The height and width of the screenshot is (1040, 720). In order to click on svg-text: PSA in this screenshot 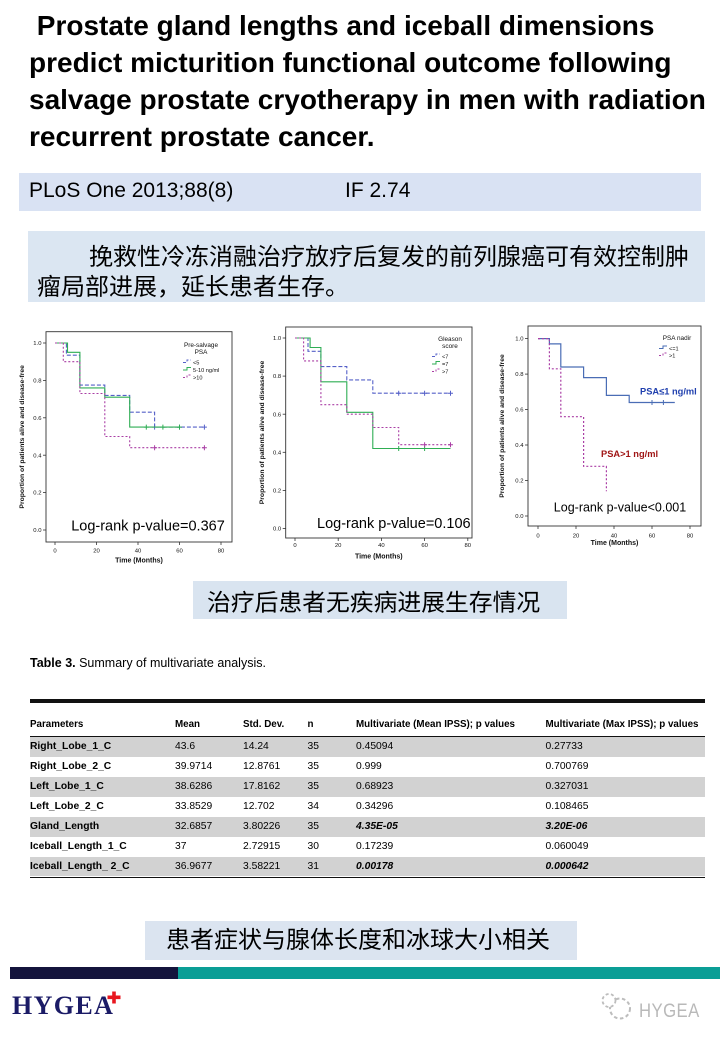, I will do `click(202, 352)`.